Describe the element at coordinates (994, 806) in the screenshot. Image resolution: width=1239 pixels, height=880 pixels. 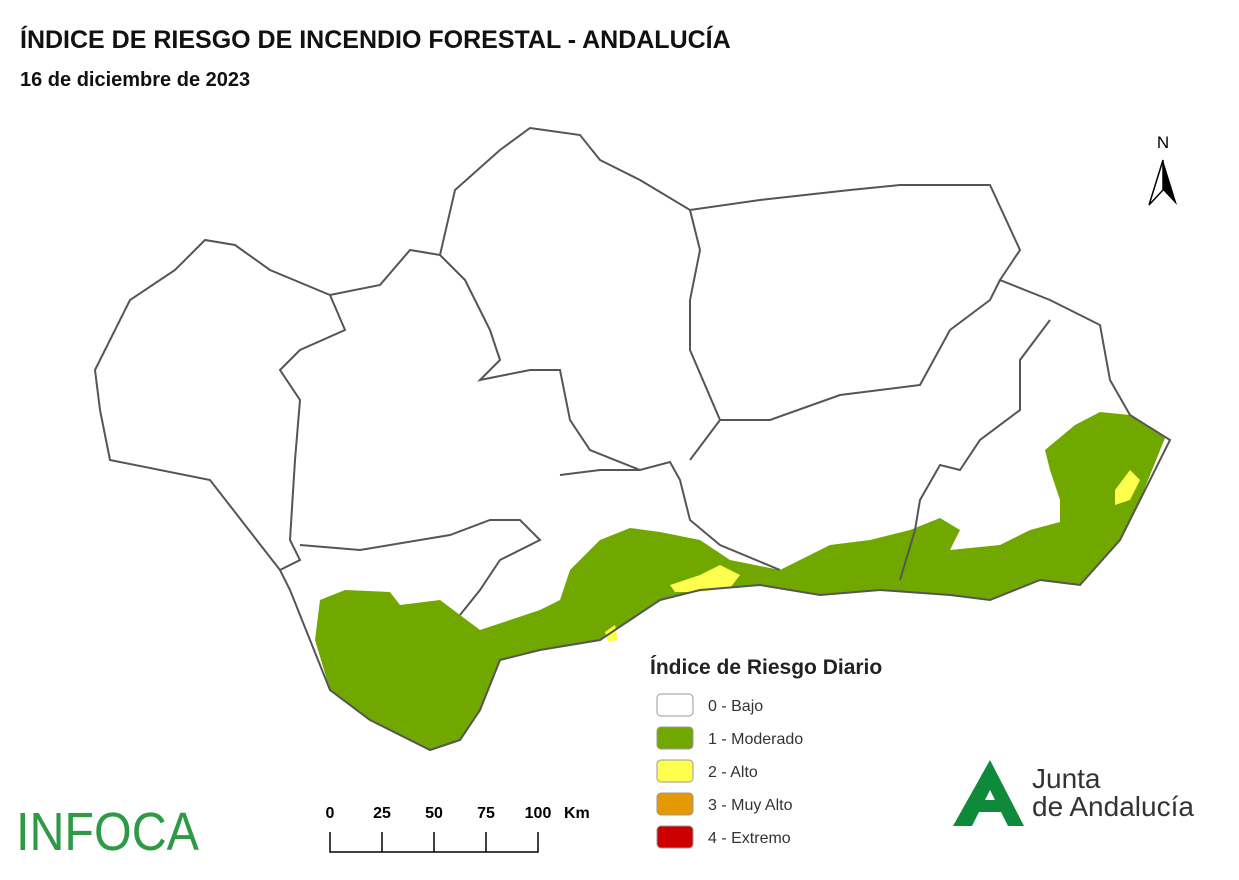
I see `junta-logo-bar` at that location.